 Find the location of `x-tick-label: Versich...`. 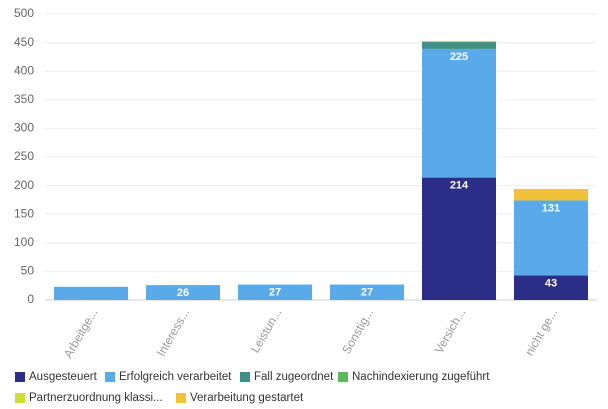

x-tick-label: Versich... is located at coordinates (450, 331).